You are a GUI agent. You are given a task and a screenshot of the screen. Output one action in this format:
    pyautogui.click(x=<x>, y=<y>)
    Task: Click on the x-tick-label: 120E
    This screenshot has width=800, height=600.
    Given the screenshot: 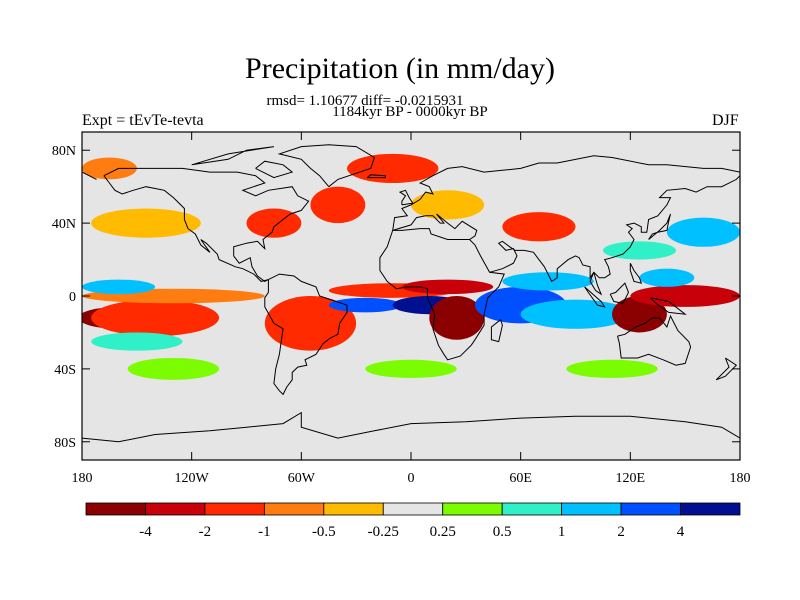 What is the action you would take?
    pyautogui.click(x=631, y=478)
    